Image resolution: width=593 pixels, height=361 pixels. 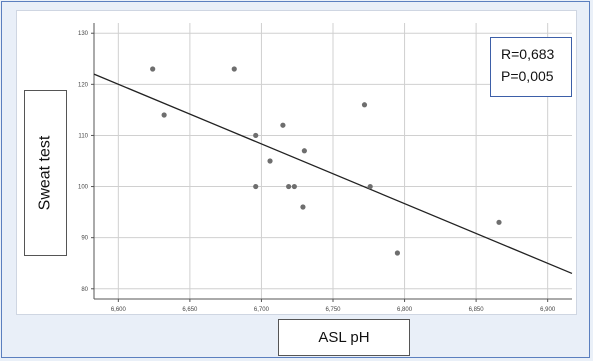 What do you see at coordinates (84, 239) in the screenshot?
I see `y-tick-label: 90` at bounding box center [84, 239].